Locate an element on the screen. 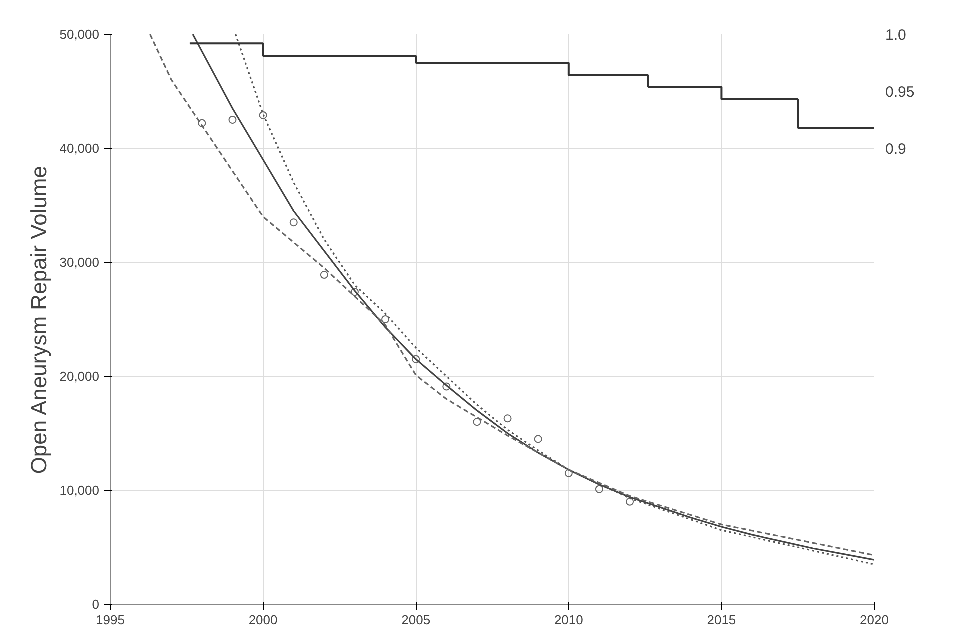  x-tick-label: 1995 is located at coordinates (110, 620).